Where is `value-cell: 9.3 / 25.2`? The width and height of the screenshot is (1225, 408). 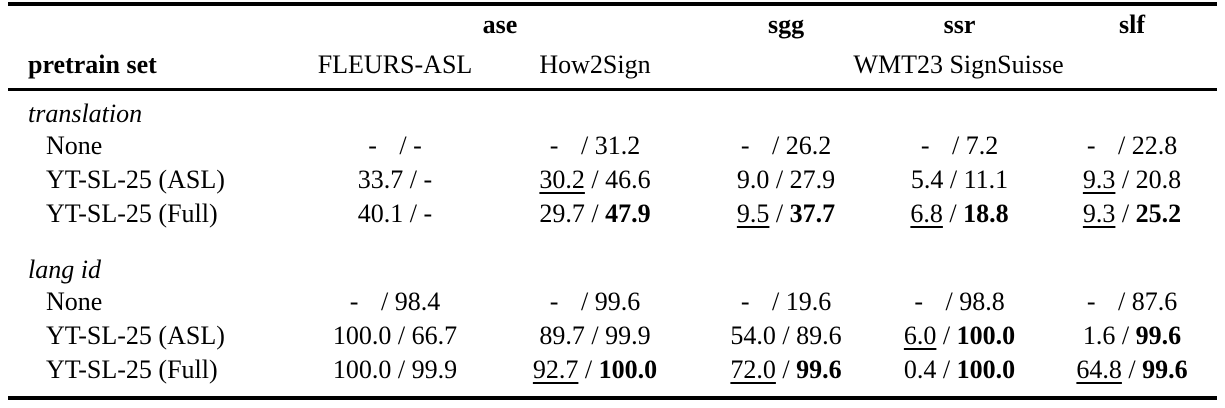
value-cell: 9.3 / 25.2 is located at coordinates (1132, 214).